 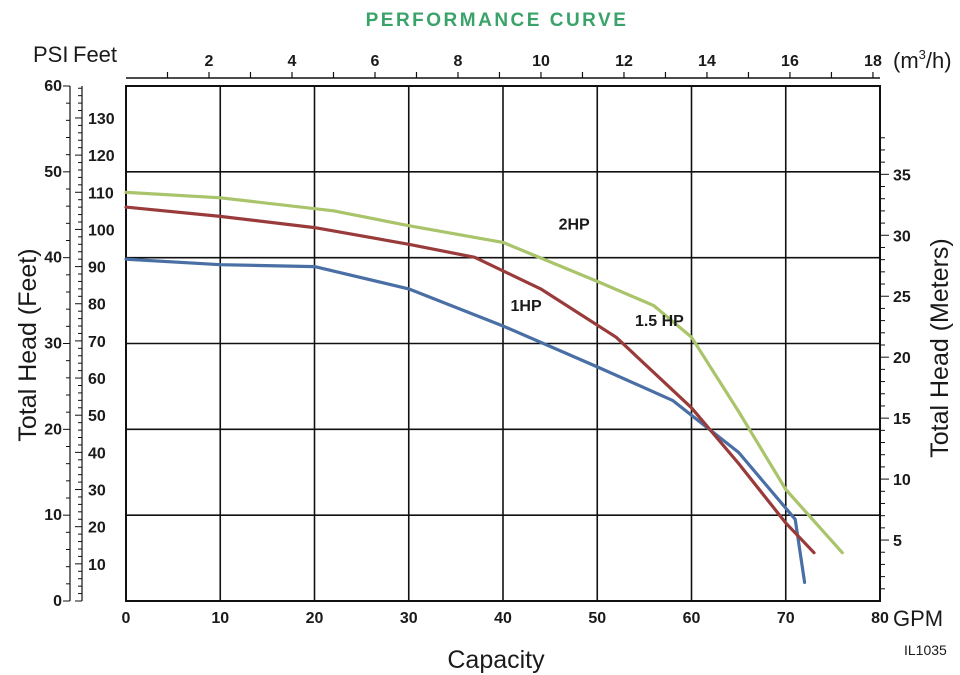 I want to click on x-tick-label-8: 80, so click(x=880, y=618).